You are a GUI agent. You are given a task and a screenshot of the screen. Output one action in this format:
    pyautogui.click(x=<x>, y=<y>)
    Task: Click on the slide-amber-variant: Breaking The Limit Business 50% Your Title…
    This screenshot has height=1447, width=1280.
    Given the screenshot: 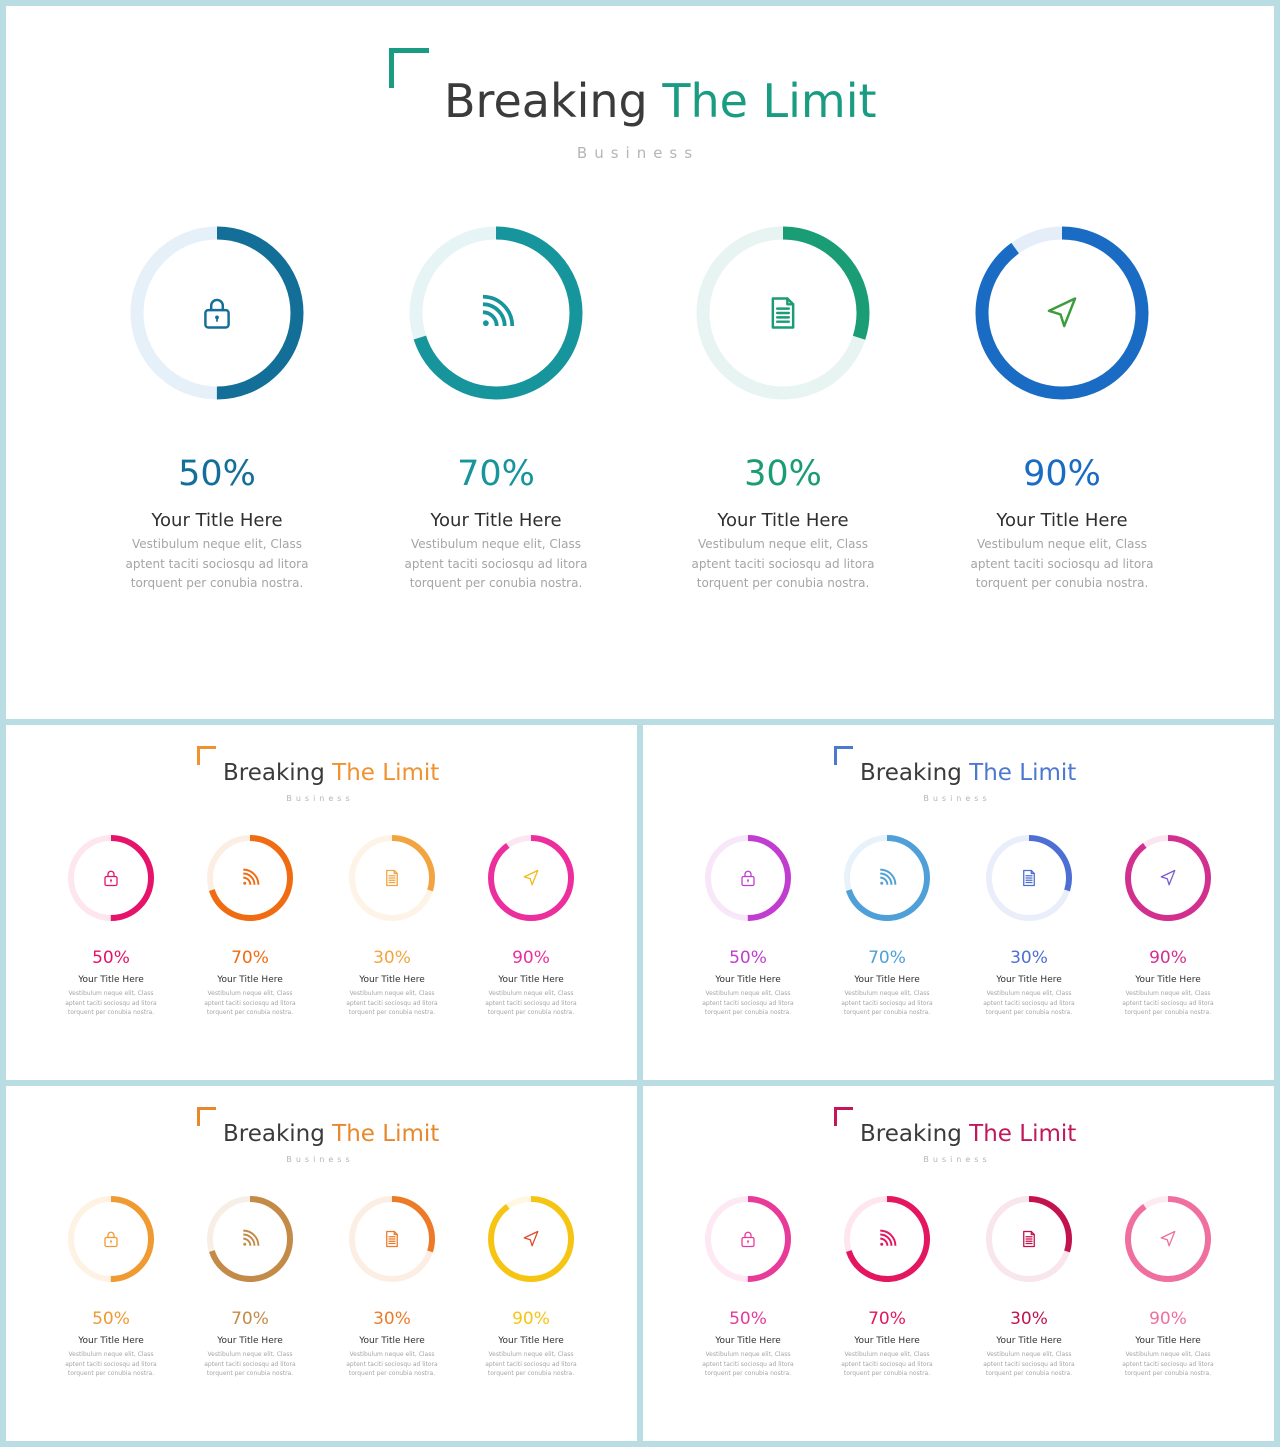 What is the action you would take?
    pyautogui.click(x=321, y=1263)
    